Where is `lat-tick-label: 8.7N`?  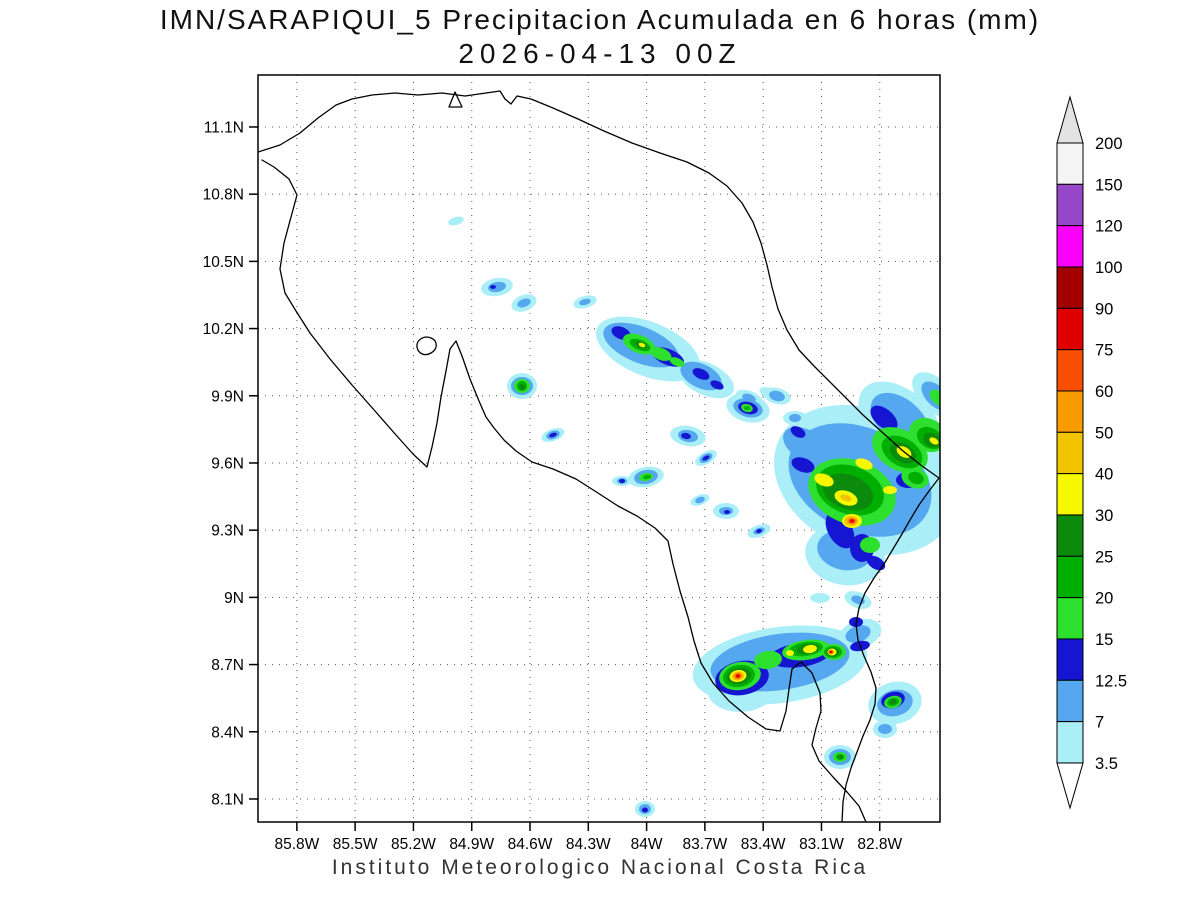
lat-tick-label: 8.7N is located at coordinates (227, 665).